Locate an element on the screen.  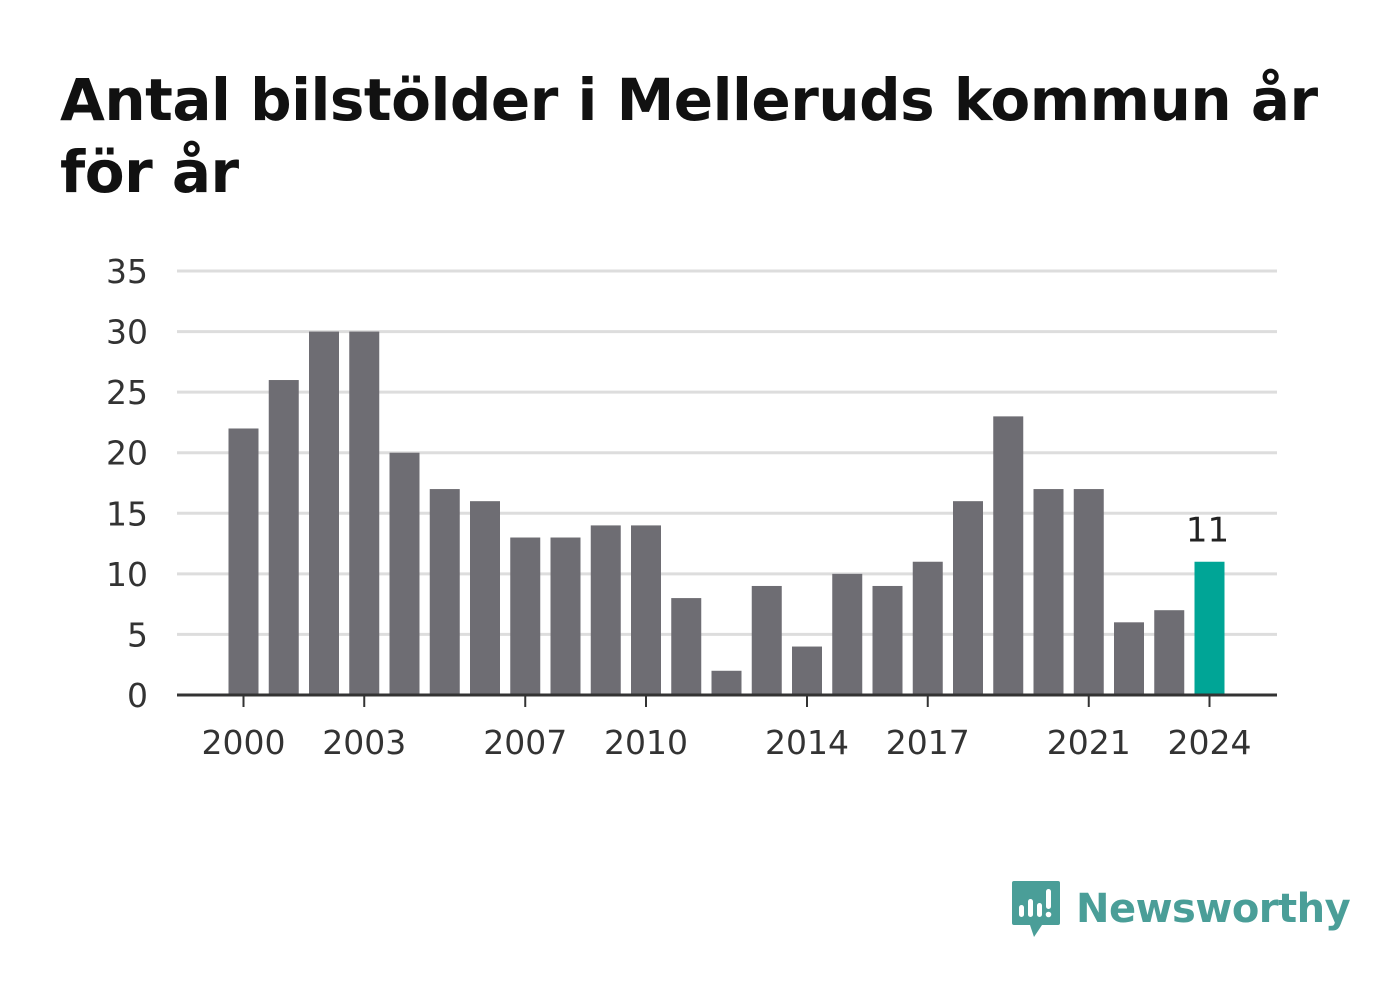
x-tick-label: 2021 is located at coordinates (1089, 742).